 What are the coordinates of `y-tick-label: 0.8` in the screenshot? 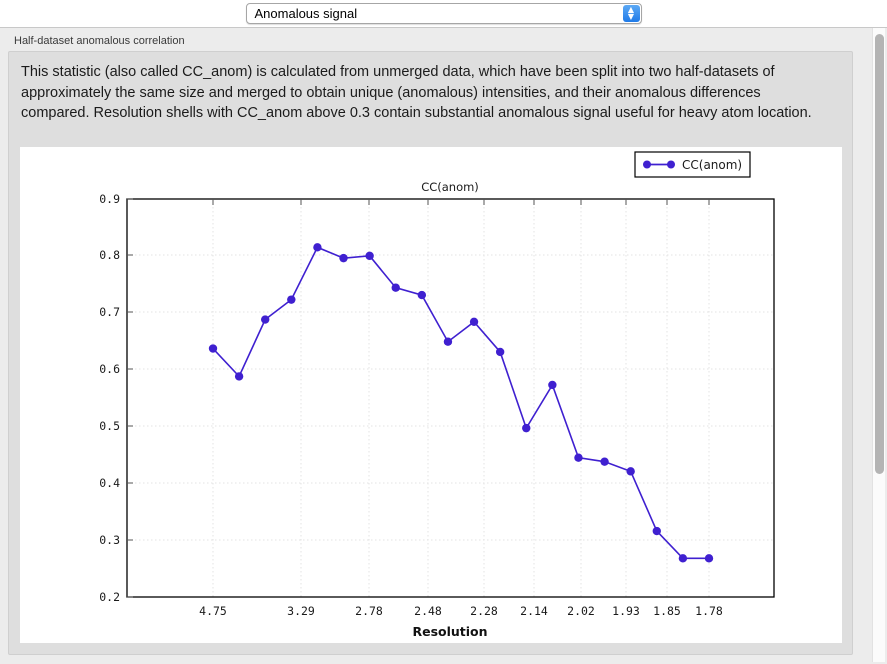 It's located at (109, 255).